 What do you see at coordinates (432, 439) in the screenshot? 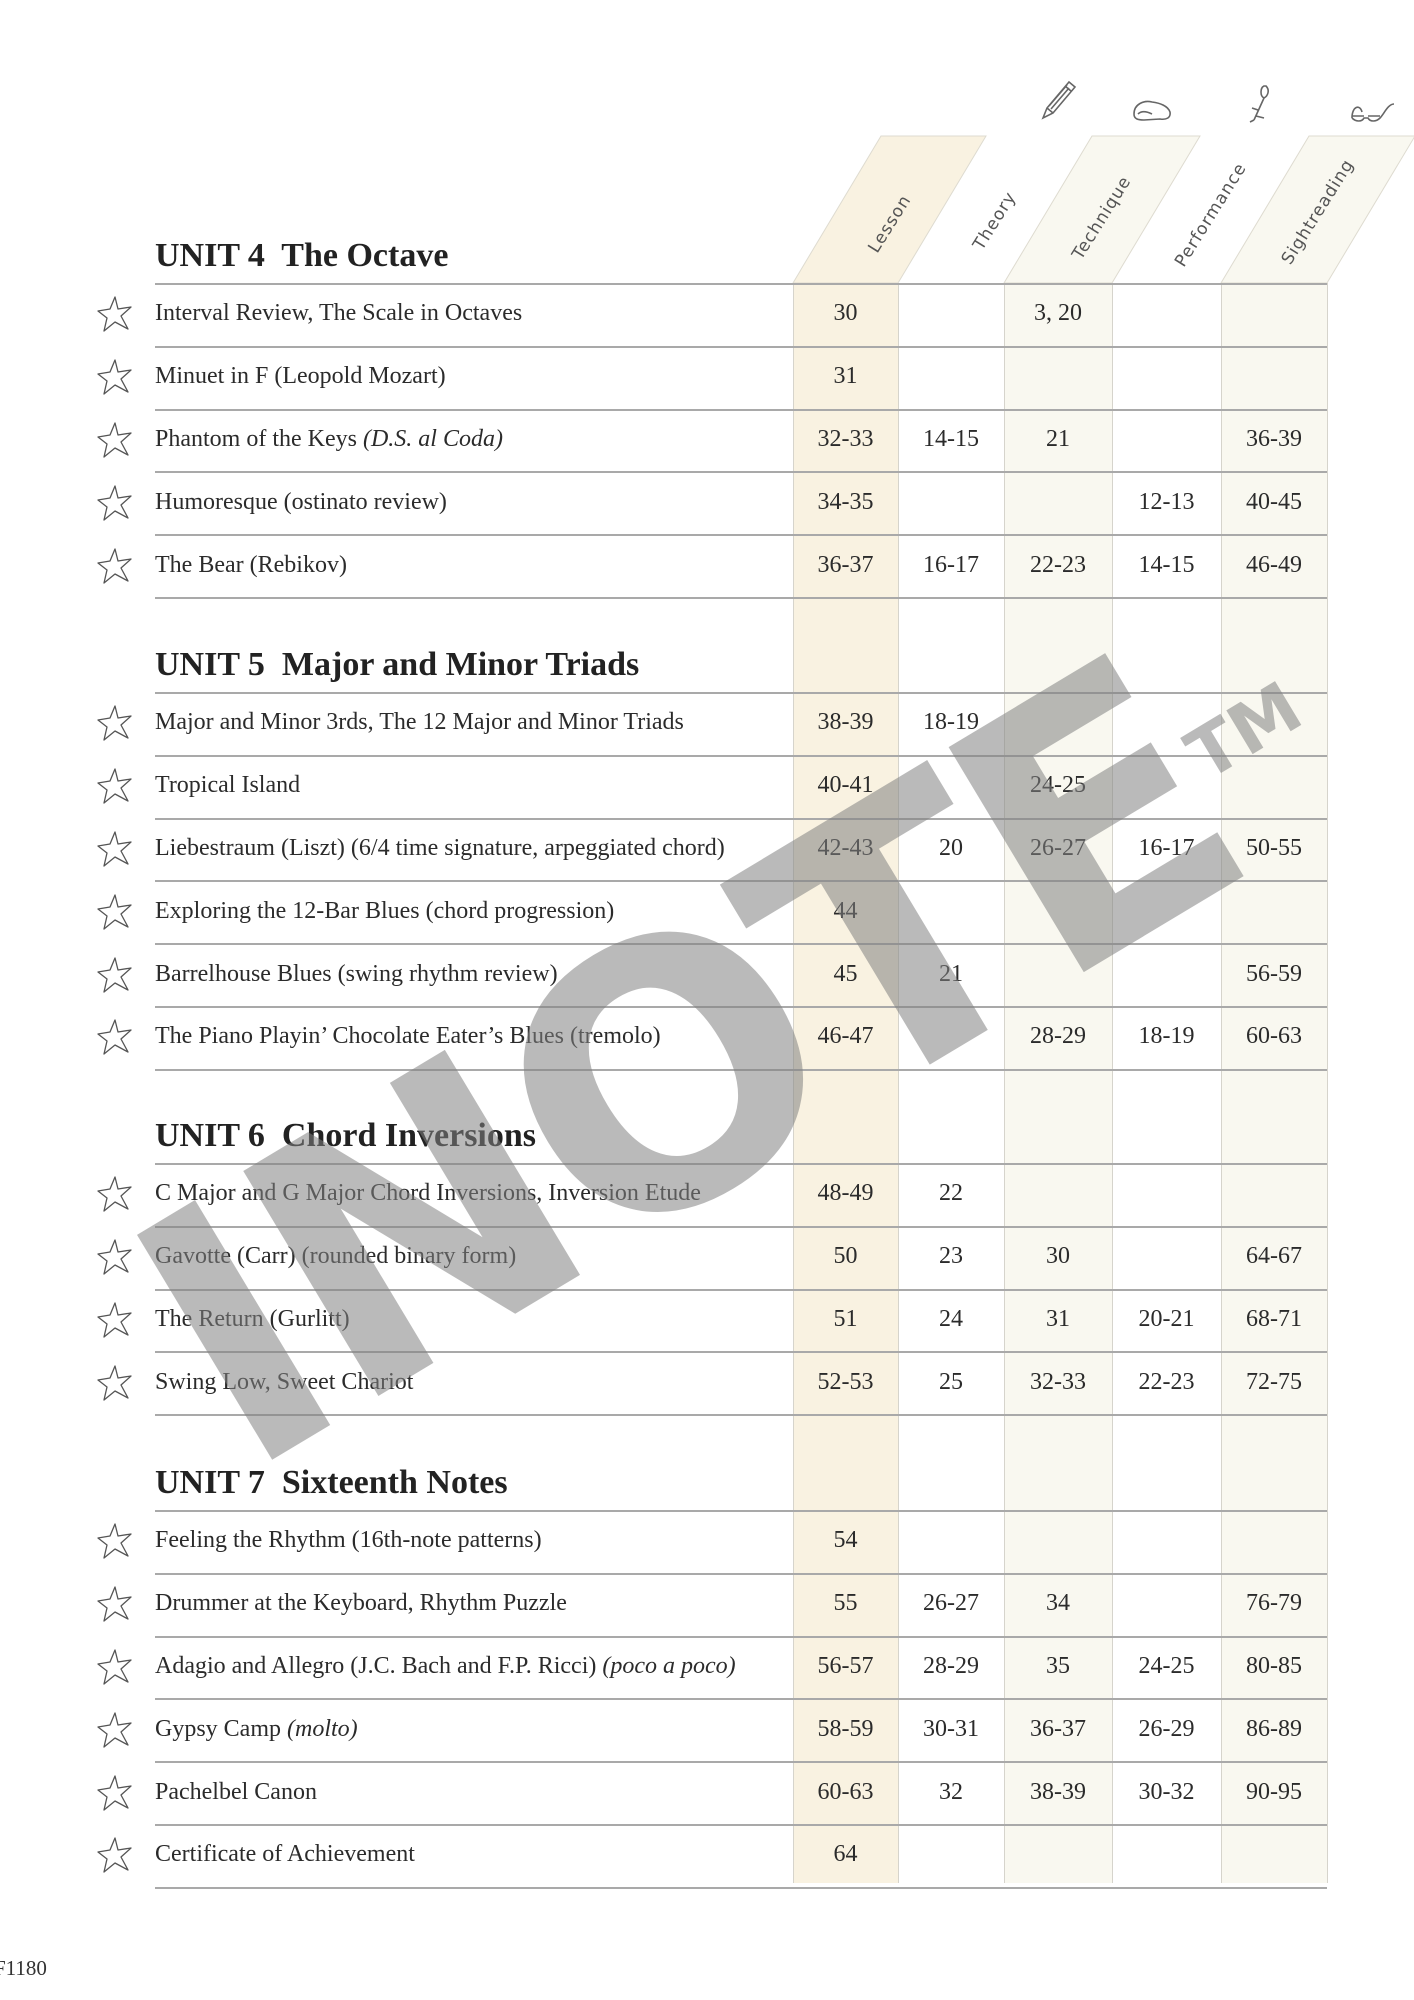
I see `lesson-title-italic: (D.S. al Coda)` at bounding box center [432, 439].